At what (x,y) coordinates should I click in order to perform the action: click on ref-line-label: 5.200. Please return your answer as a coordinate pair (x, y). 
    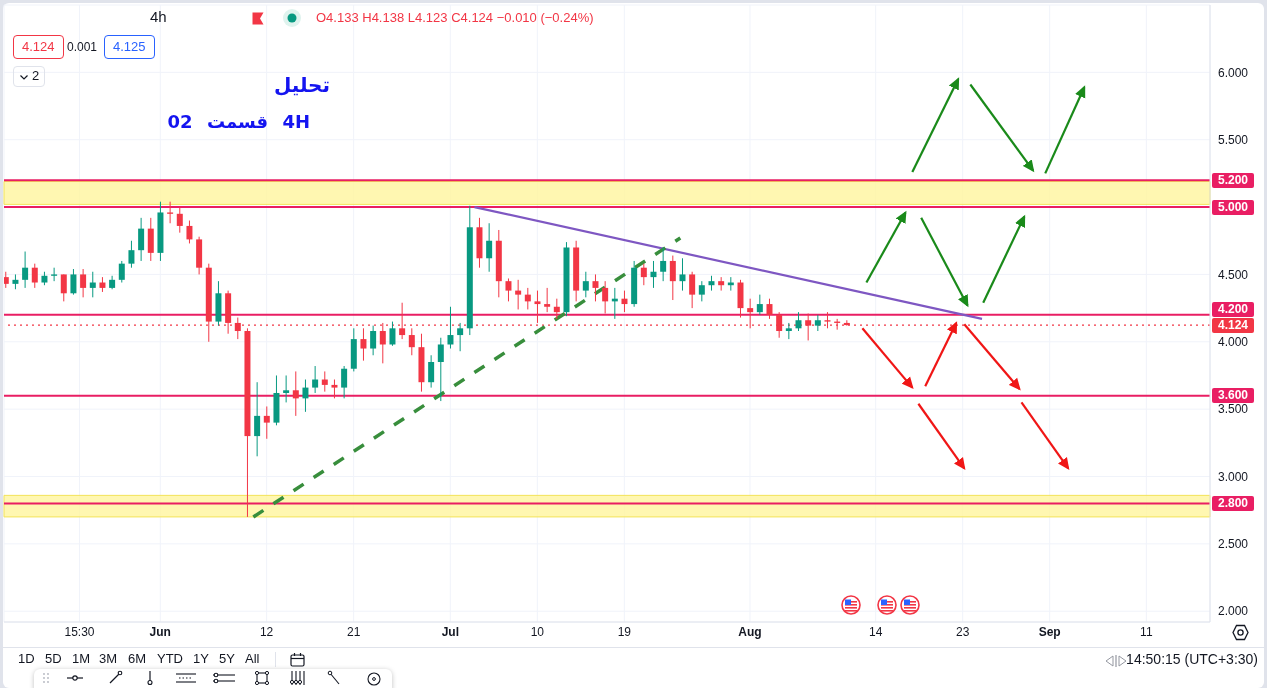
    Looking at the image, I should click on (1233, 180).